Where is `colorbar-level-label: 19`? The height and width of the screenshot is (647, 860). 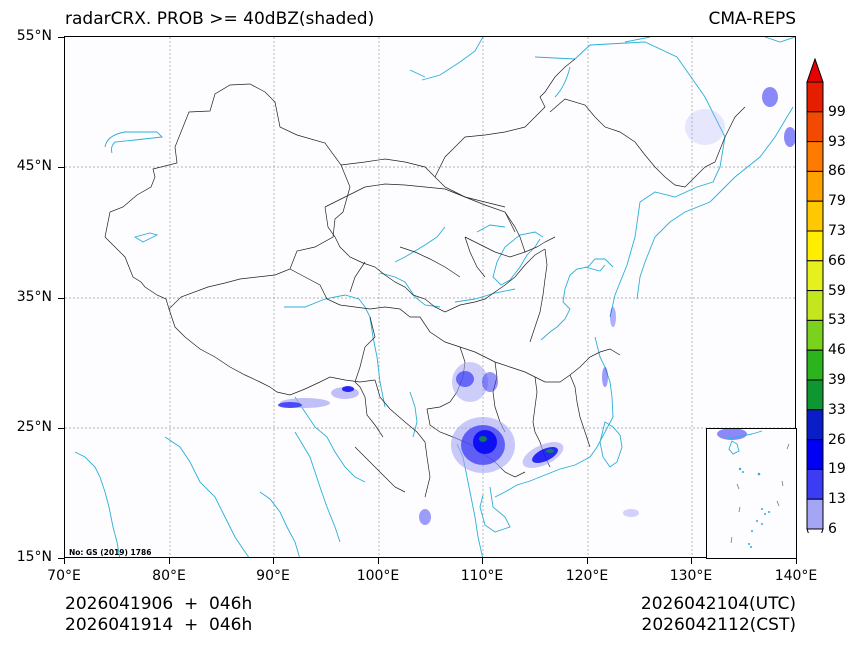
colorbar-level-label: 19 is located at coordinates (837, 469).